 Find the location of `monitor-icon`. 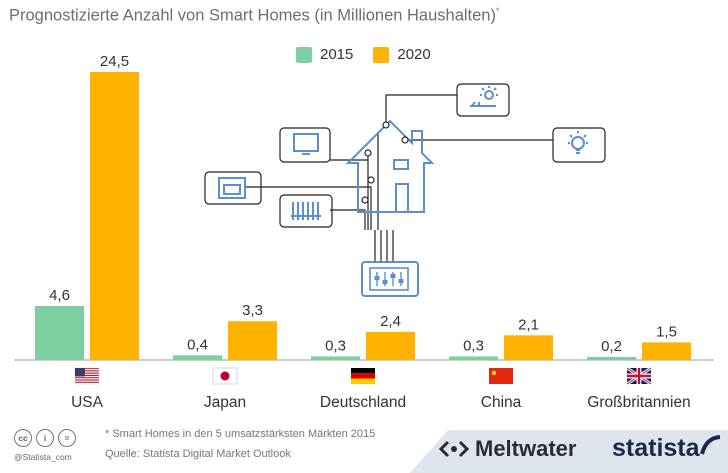

monitor-icon is located at coordinates (305, 145).